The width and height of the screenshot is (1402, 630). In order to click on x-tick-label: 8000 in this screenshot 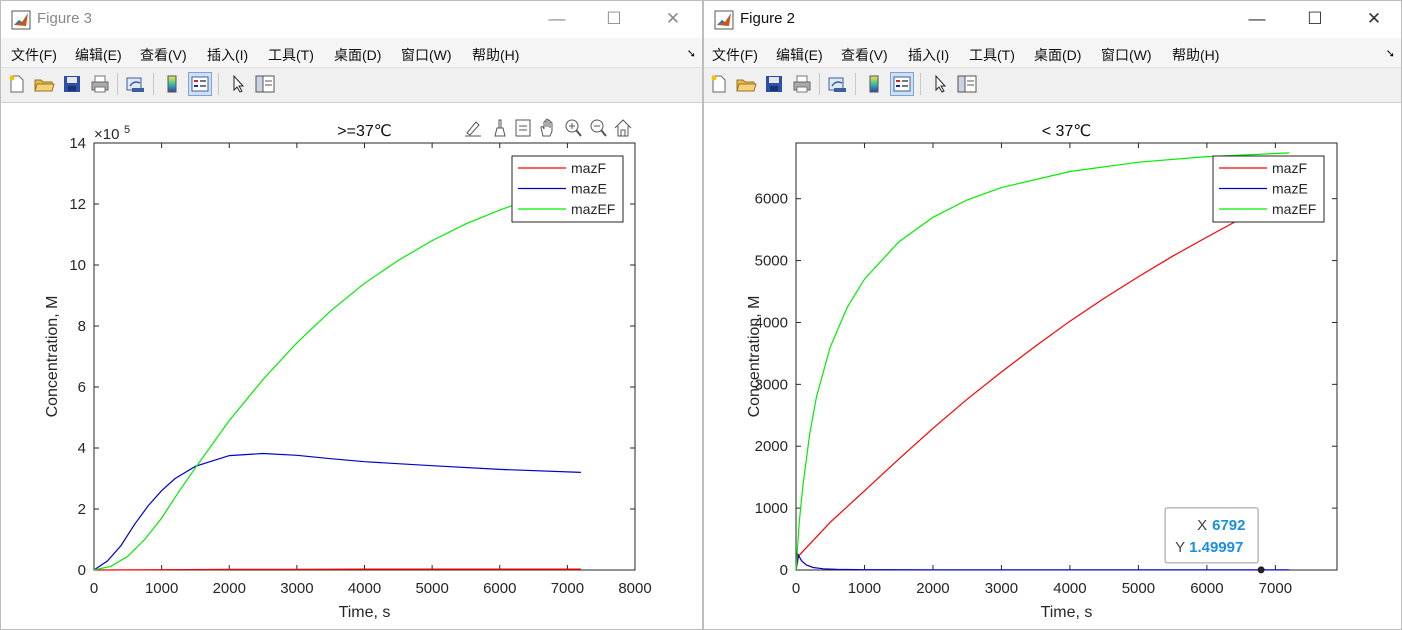, I will do `click(634, 588)`.